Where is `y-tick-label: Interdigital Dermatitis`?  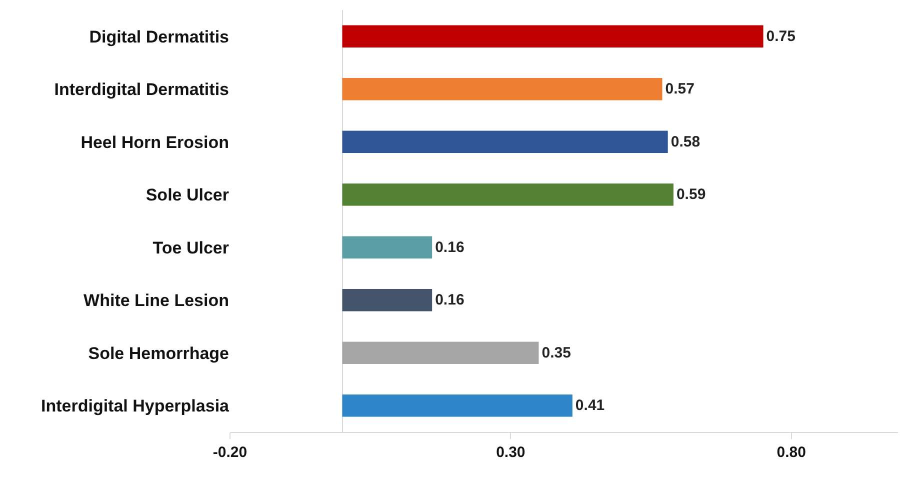 y-tick-label: Interdigital Dermatitis is located at coordinates (141, 90).